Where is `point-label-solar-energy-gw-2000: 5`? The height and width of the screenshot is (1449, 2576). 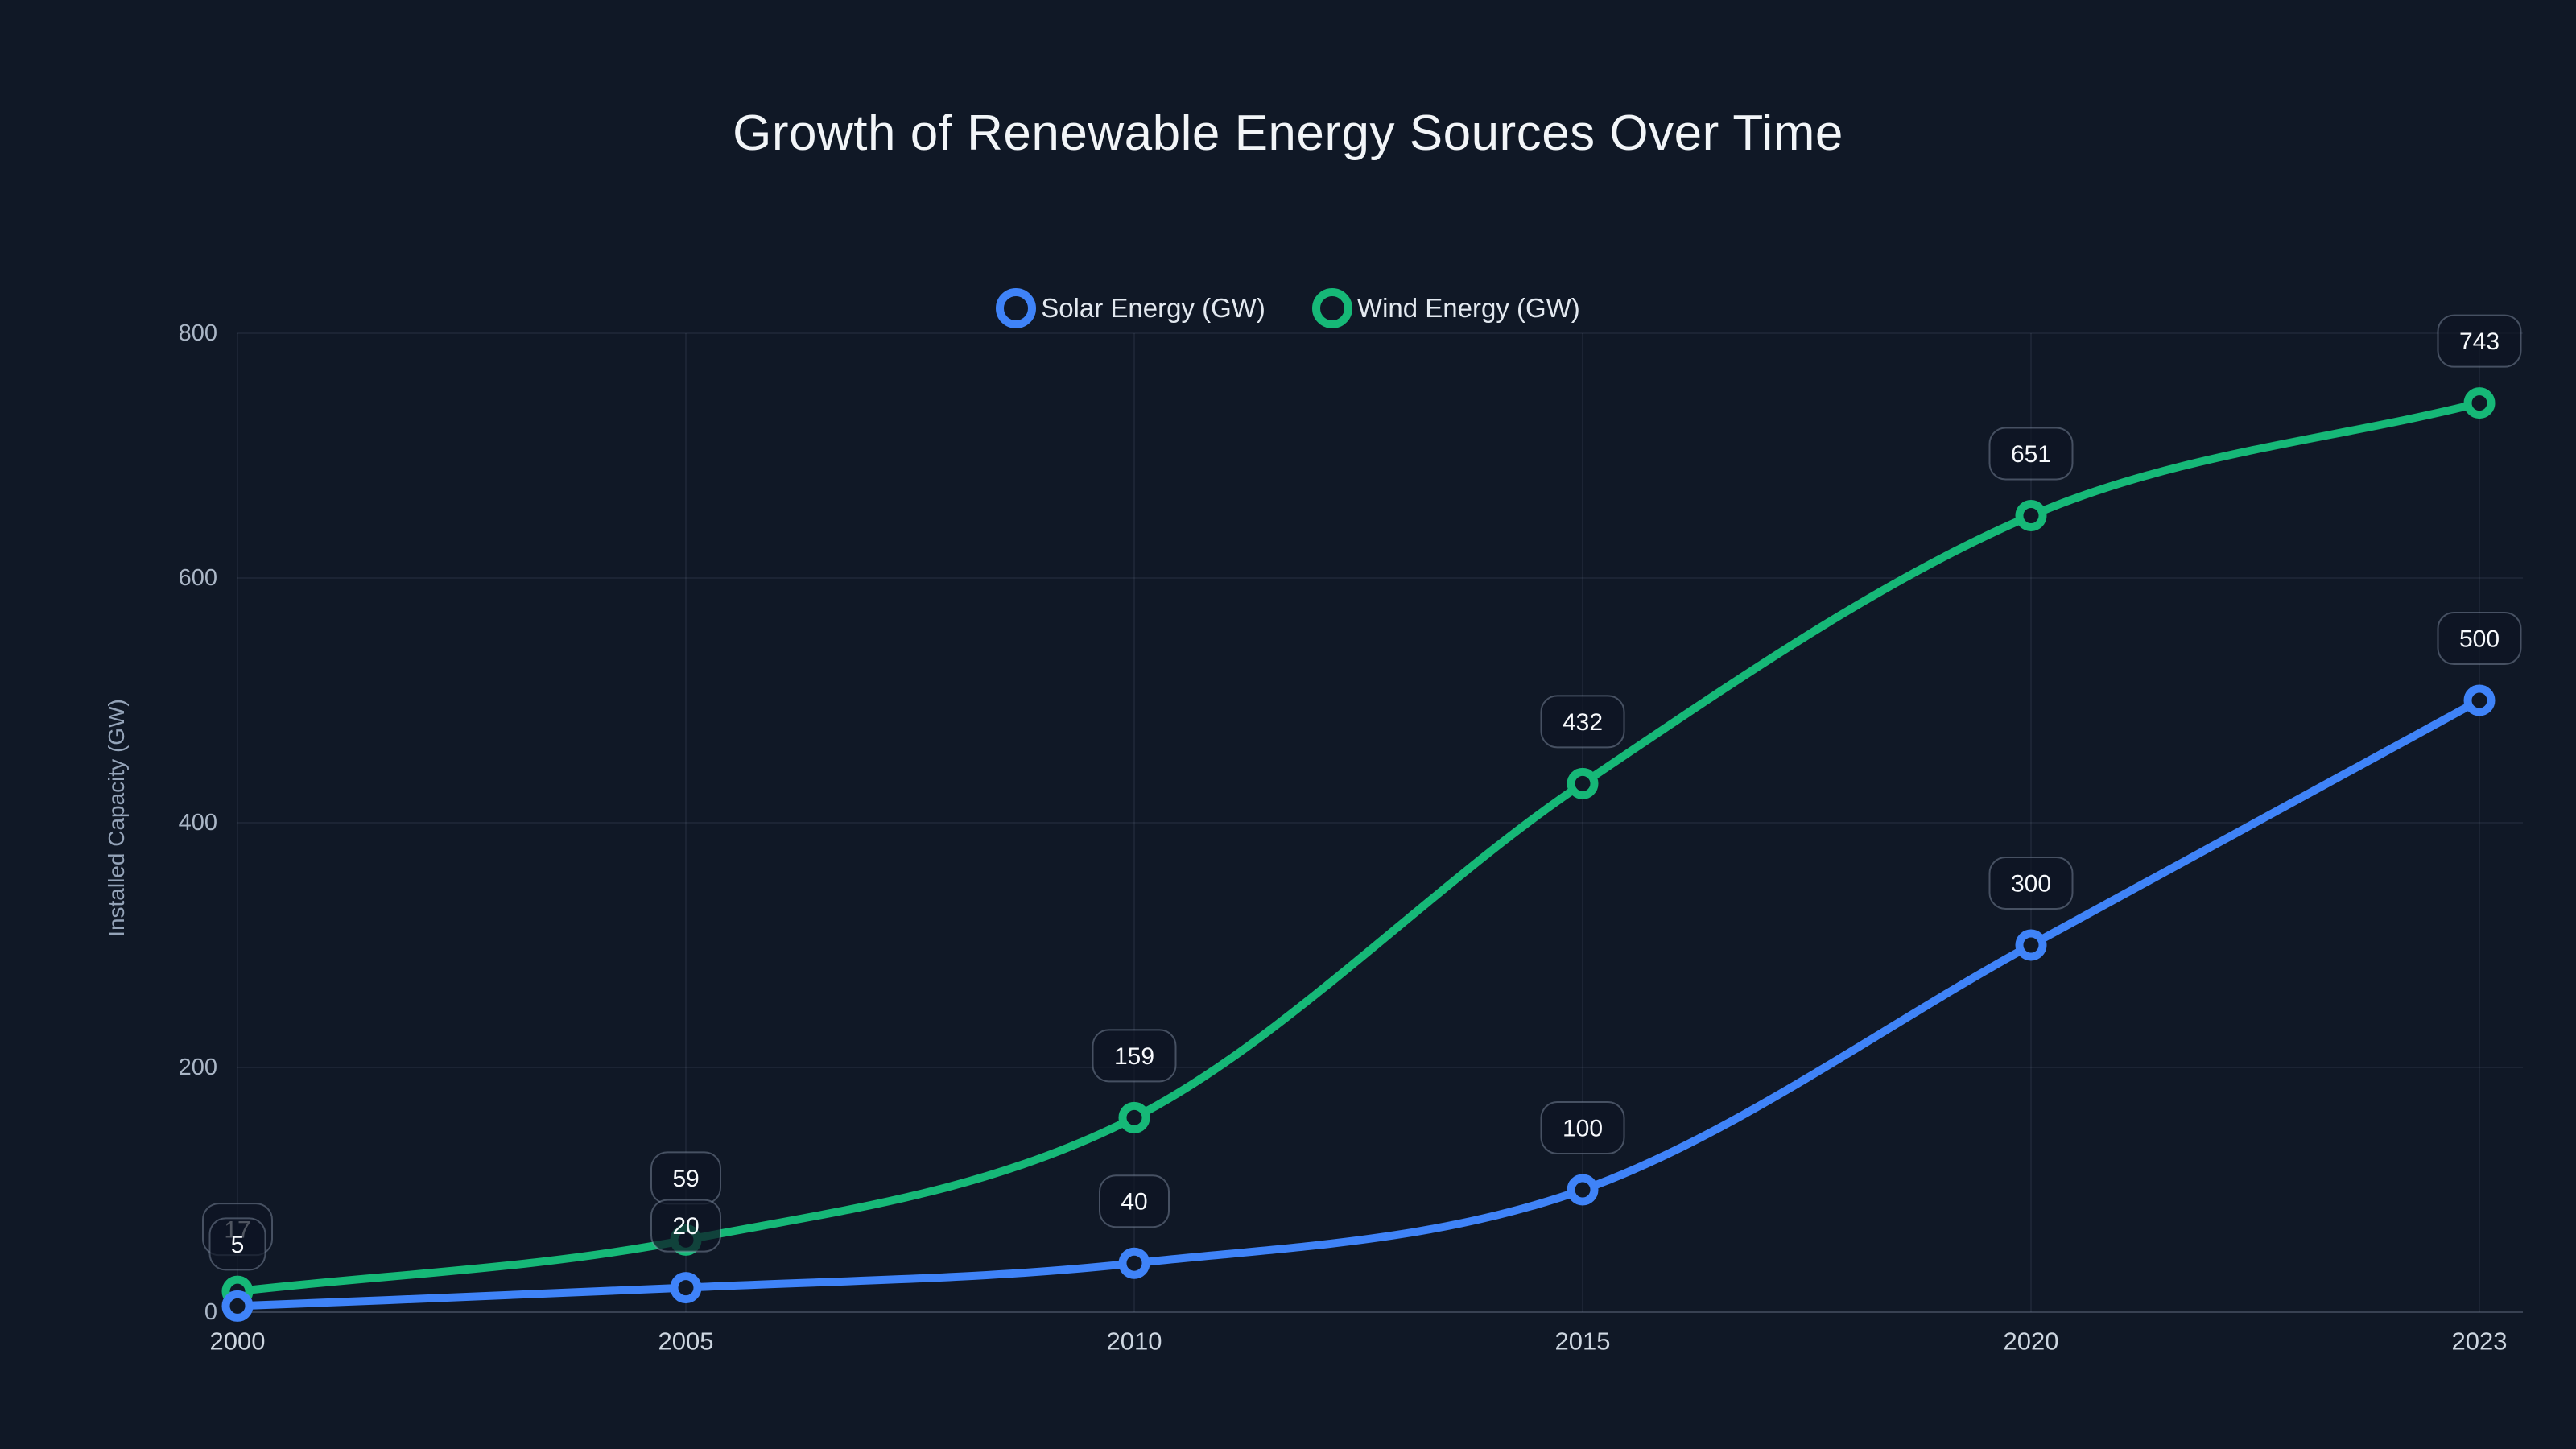 point-label-solar-energy-gw-2000: 5 is located at coordinates (238, 1245).